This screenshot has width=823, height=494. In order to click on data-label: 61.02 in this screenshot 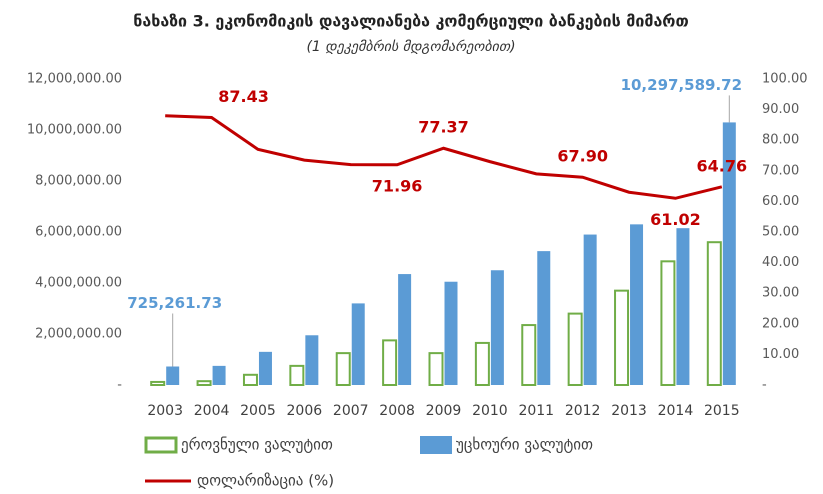, I will do `click(675, 219)`.